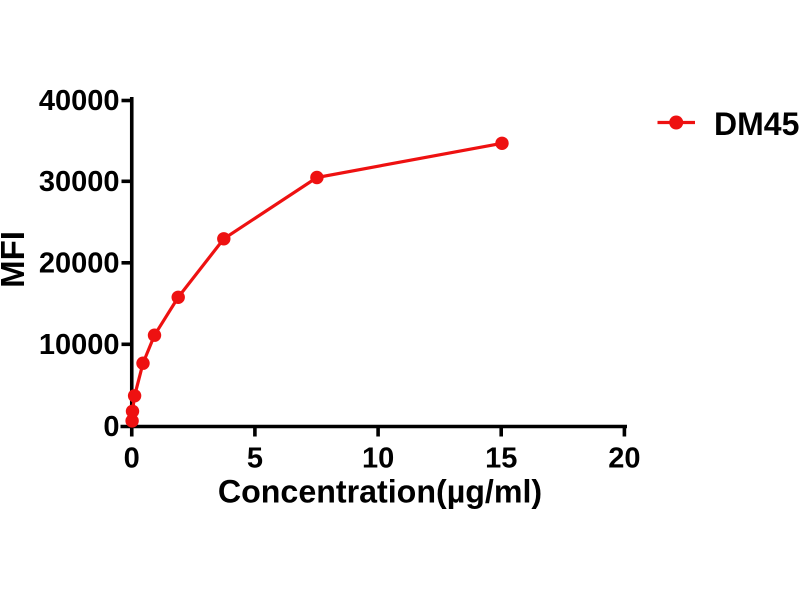  I want to click on svg-text: DM45, so click(756, 124).